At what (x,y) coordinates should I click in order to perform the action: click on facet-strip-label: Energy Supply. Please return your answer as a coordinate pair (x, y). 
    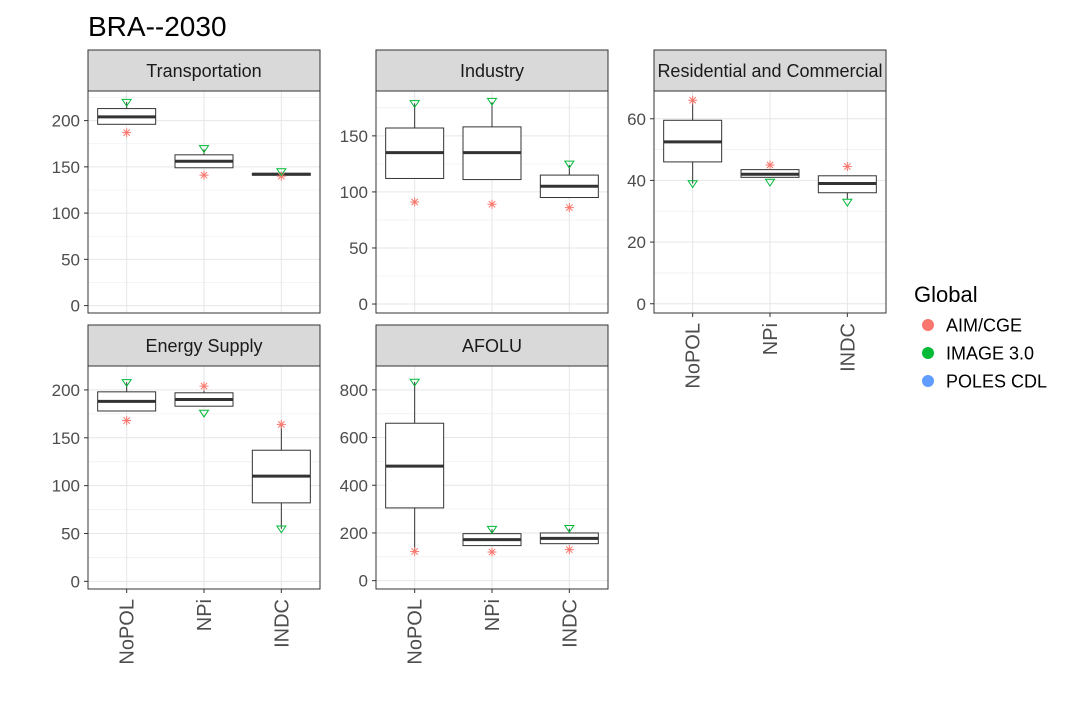
    Looking at the image, I should click on (203, 346).